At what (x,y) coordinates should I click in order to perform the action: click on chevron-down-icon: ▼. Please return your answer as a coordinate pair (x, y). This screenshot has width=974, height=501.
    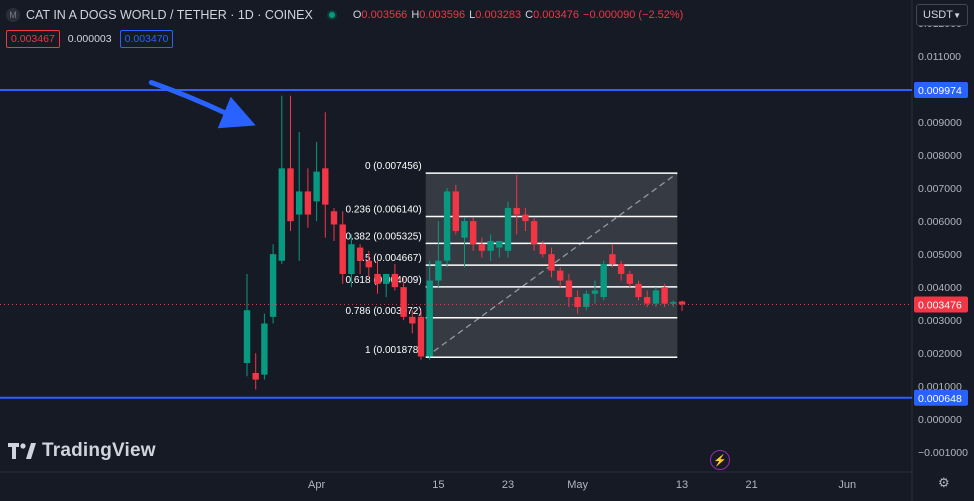
    Looking at the image, I should click on (957, 15).